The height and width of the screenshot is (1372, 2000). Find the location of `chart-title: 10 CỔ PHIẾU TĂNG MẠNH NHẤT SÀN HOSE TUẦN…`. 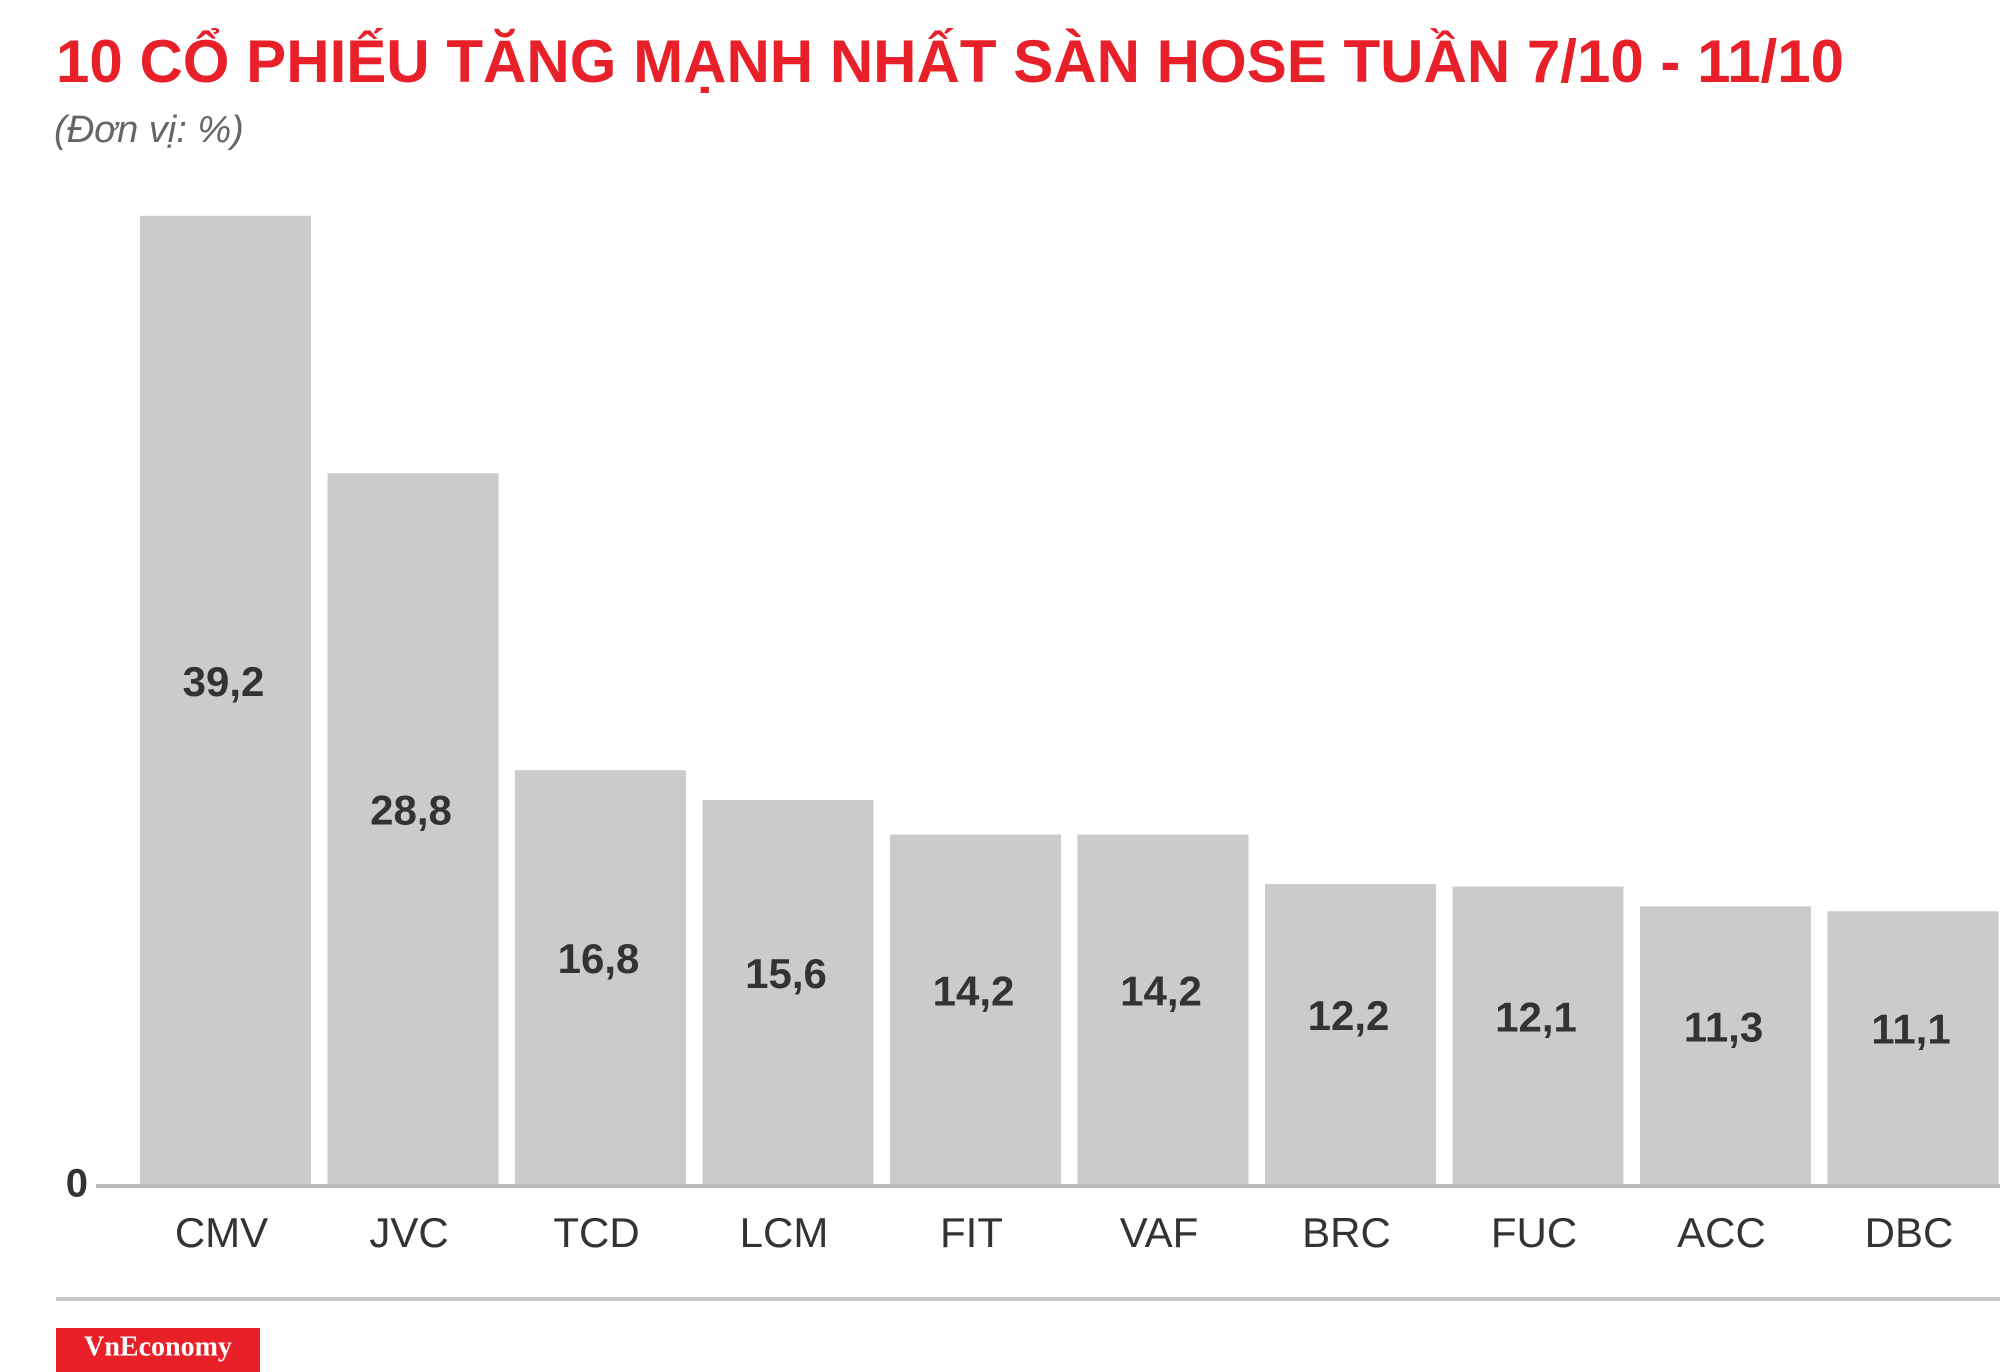

chart-title: 10 CỔ PHIẾU TĂNG MẠNH NHẤT SÀN HOSE TUẦN… is located at coordinates (950, 61).